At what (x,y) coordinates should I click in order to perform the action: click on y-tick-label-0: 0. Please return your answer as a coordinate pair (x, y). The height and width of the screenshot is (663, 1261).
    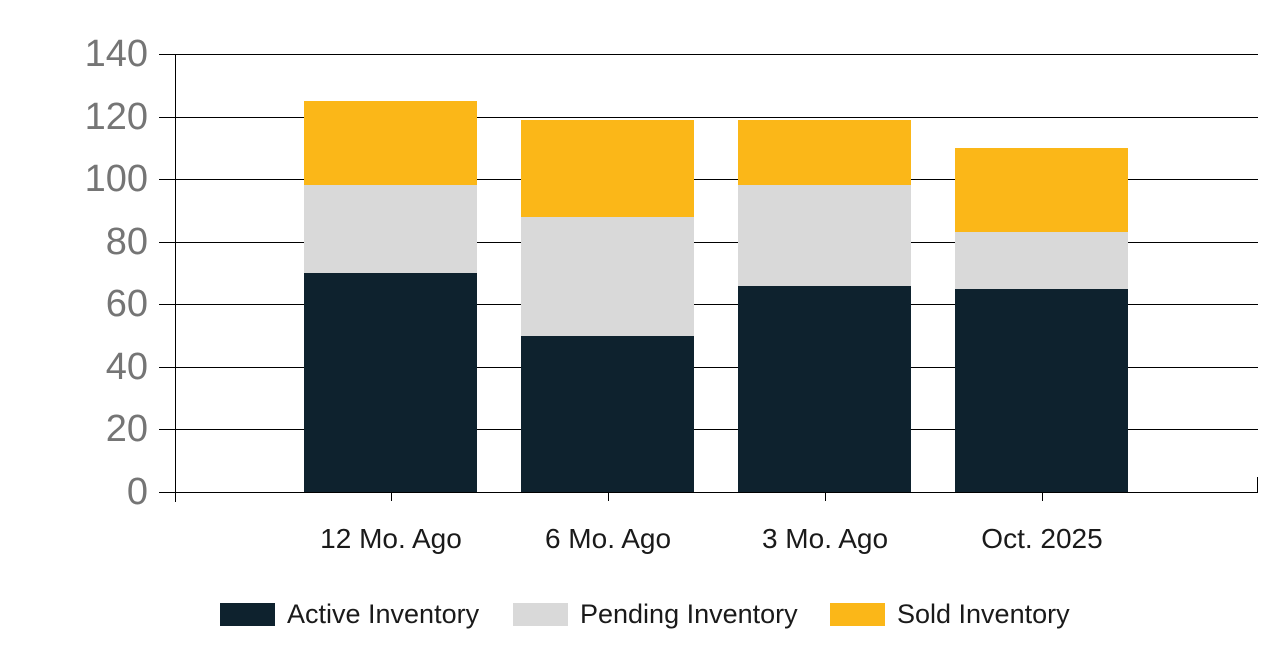
    Looking at the image, I should click on (137, 492).